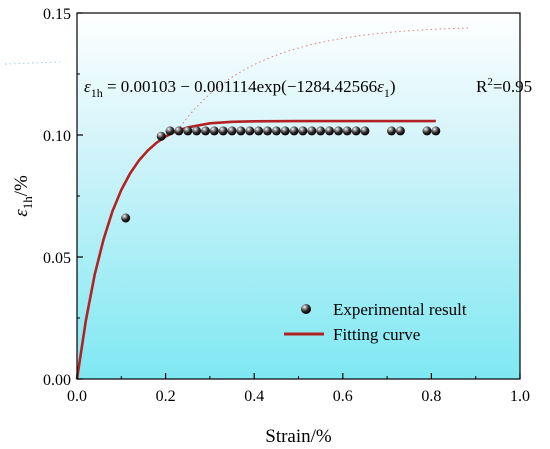  What do you see at coordinates (254, 396) in the screenshot?
I see `x-tick-label: 0.4` at bounding box center [254, 396].